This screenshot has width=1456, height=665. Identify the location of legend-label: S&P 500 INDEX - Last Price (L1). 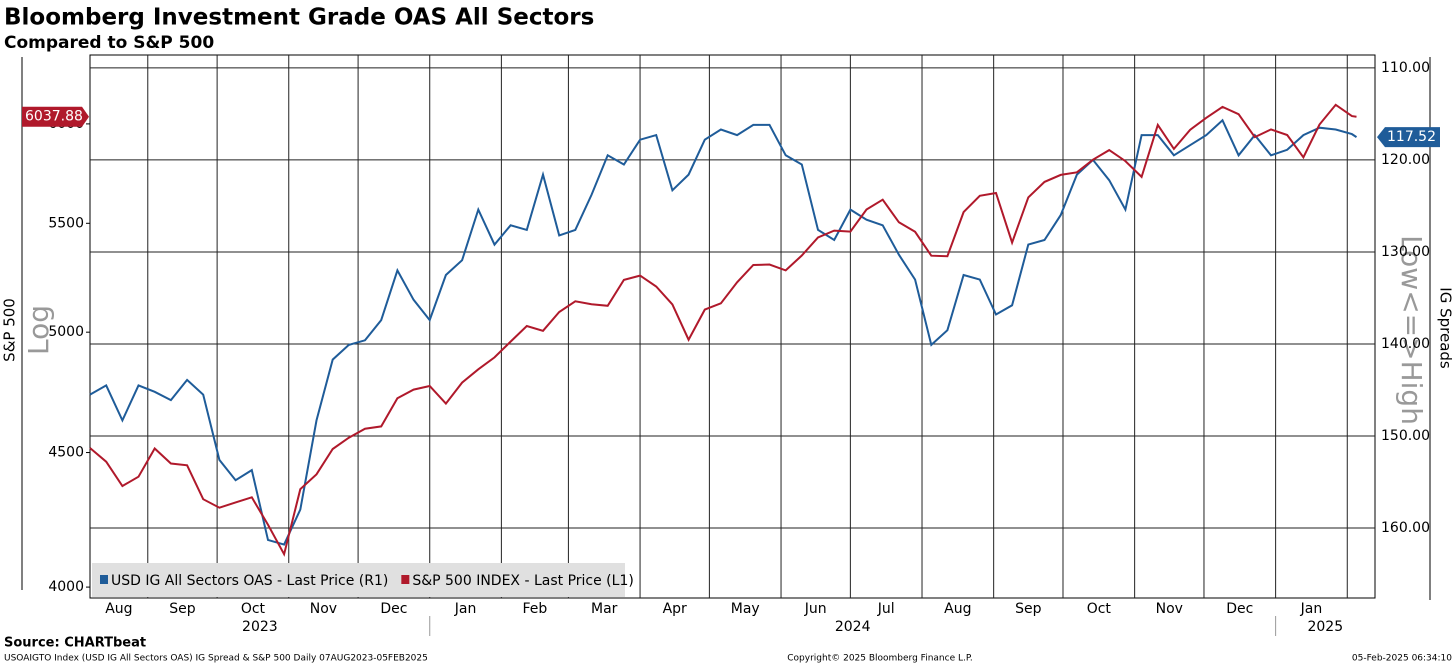
(522, 581).